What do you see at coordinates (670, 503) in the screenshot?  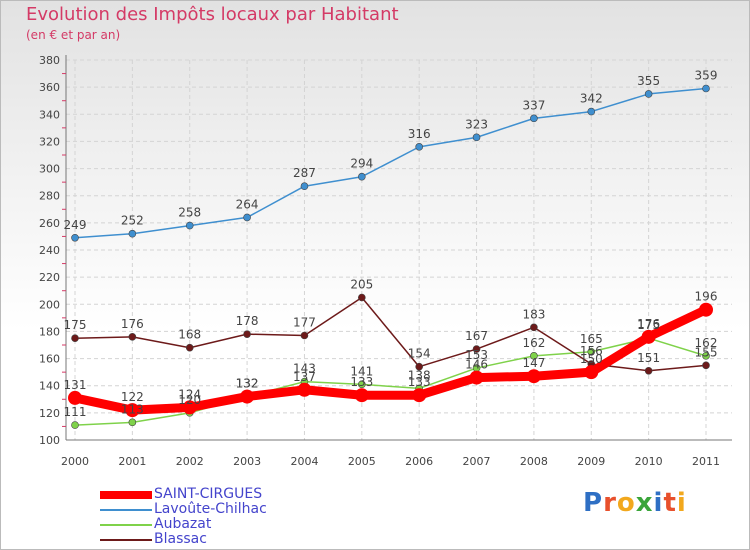 I see `logo-letter: t` at bounding box center [670, 503].